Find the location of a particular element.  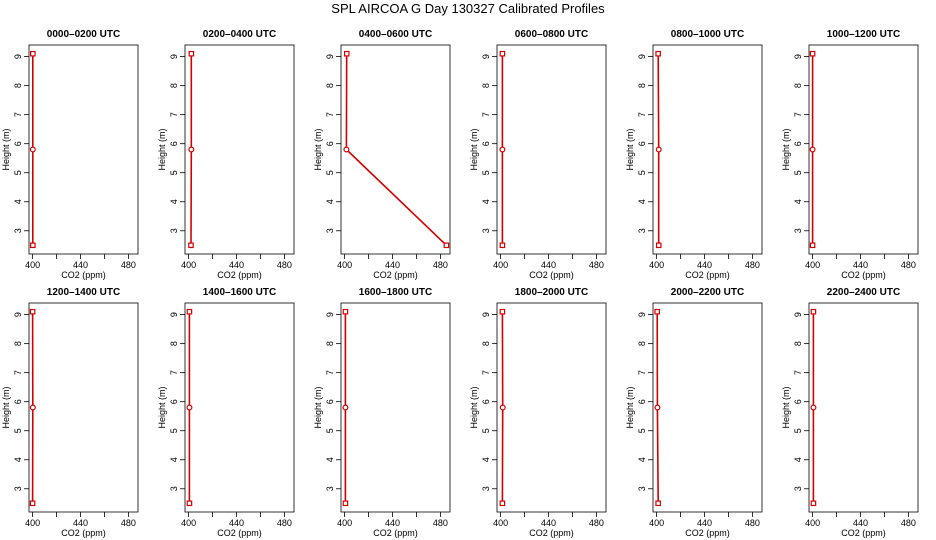

panel-title: 0800–1000 UTC is located at coordinates (707, 34).